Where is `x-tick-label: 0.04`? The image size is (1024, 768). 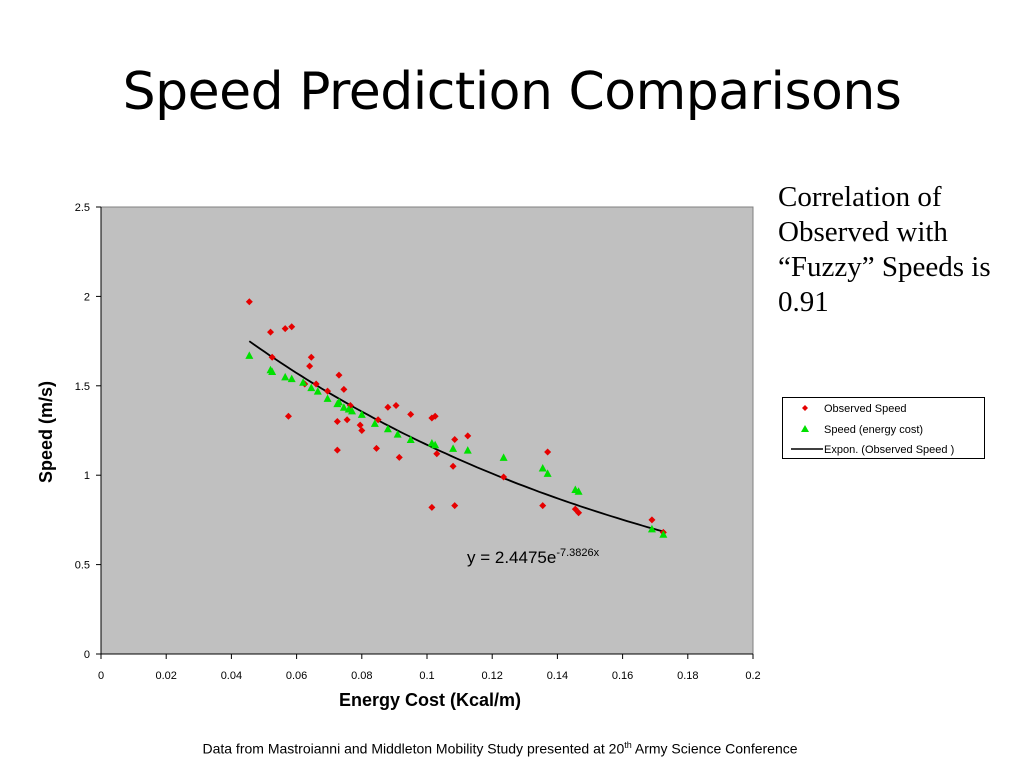
x-tick-label: 0.04 is located at coordinates (231, 676).